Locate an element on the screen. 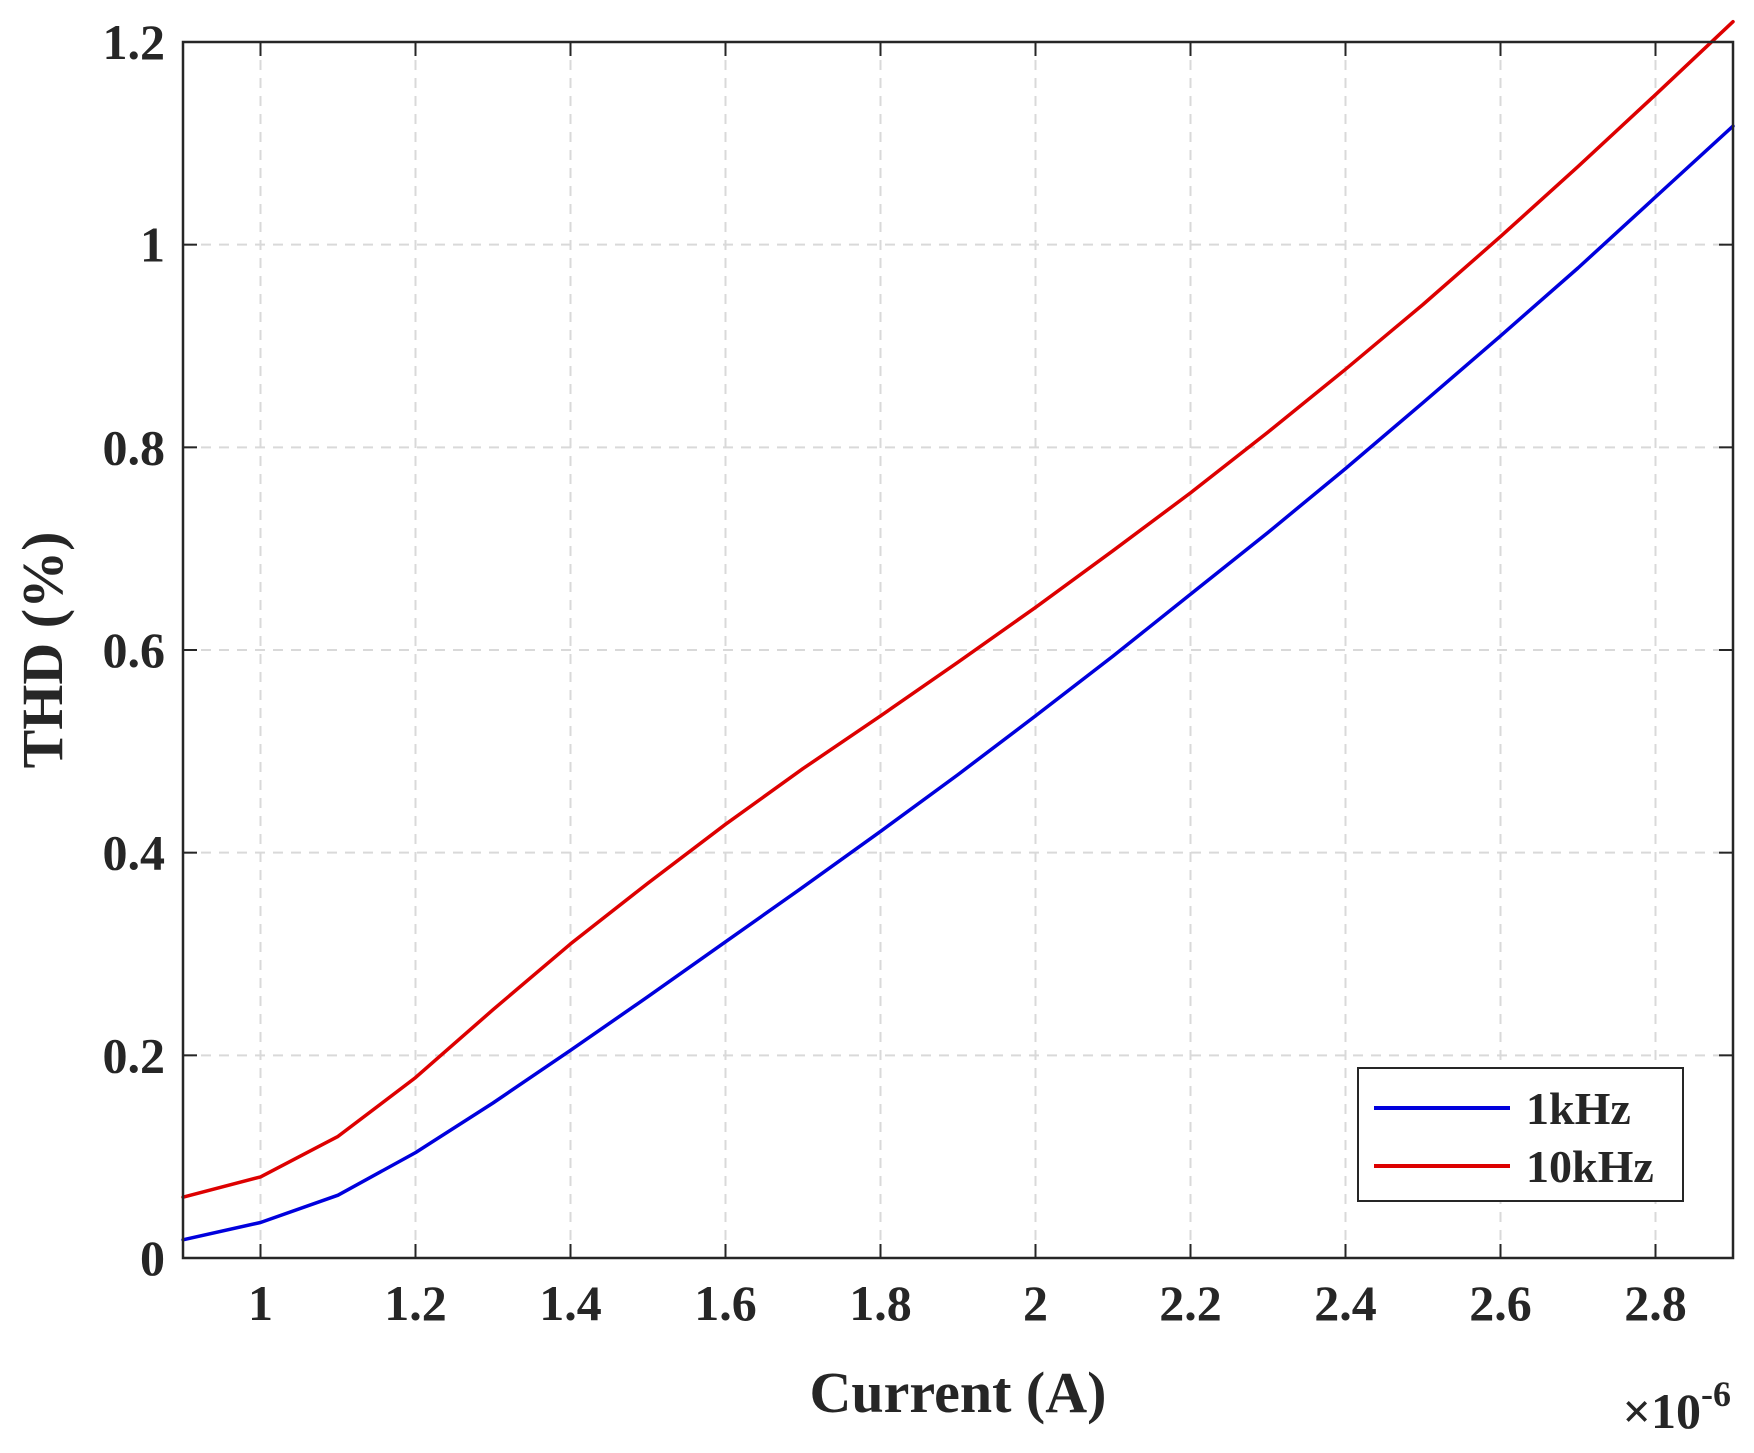 The image size is (1754, 1453). x-exponent-base: ×10 is located at coordinates (1662, 1411).